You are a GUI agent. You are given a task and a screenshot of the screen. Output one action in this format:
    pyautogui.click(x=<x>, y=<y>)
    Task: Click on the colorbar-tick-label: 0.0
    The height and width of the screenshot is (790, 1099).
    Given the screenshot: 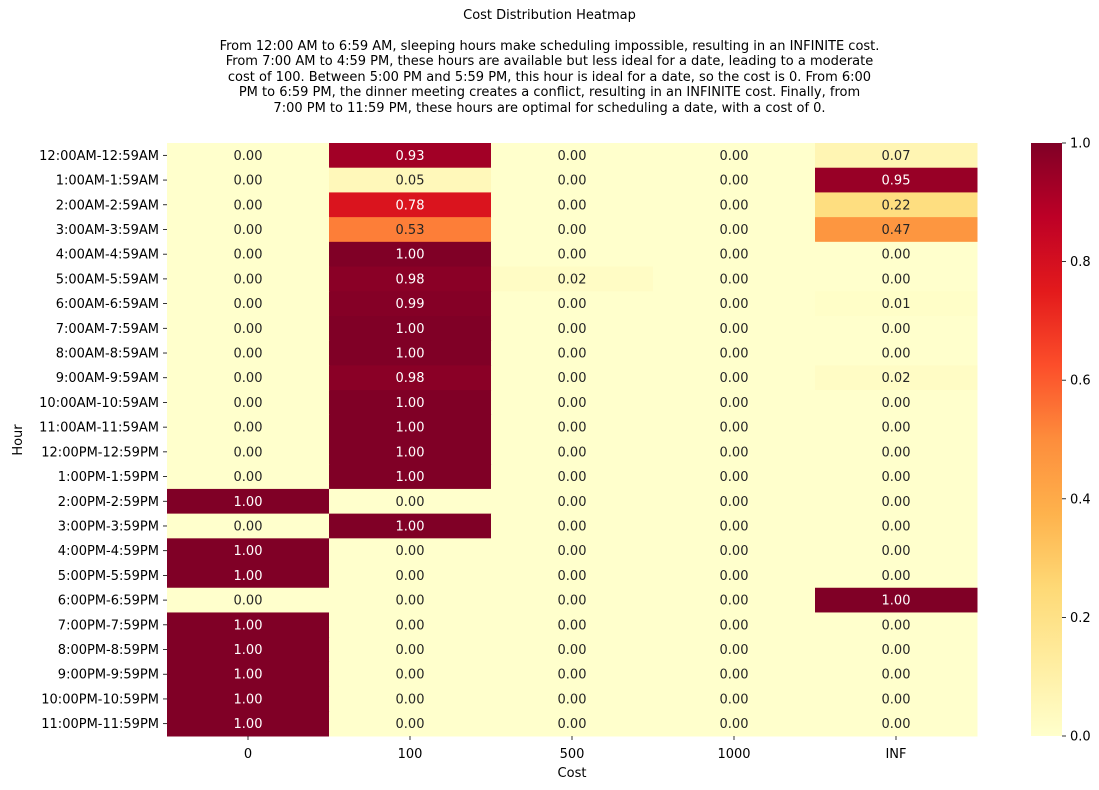 What is the action you would take?
    pyautogui.click(x=1080, y=737)
    